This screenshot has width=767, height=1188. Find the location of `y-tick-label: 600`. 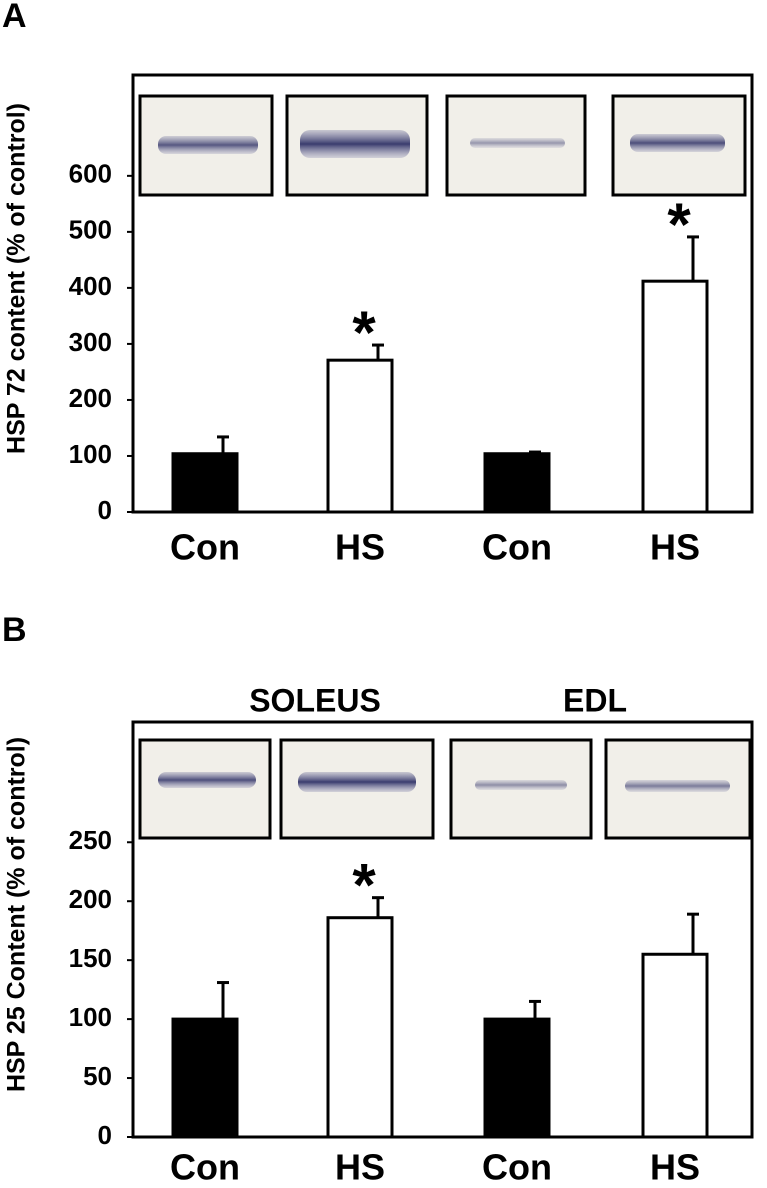

y-tick-label: 600 is located at coordinates (90, 174).